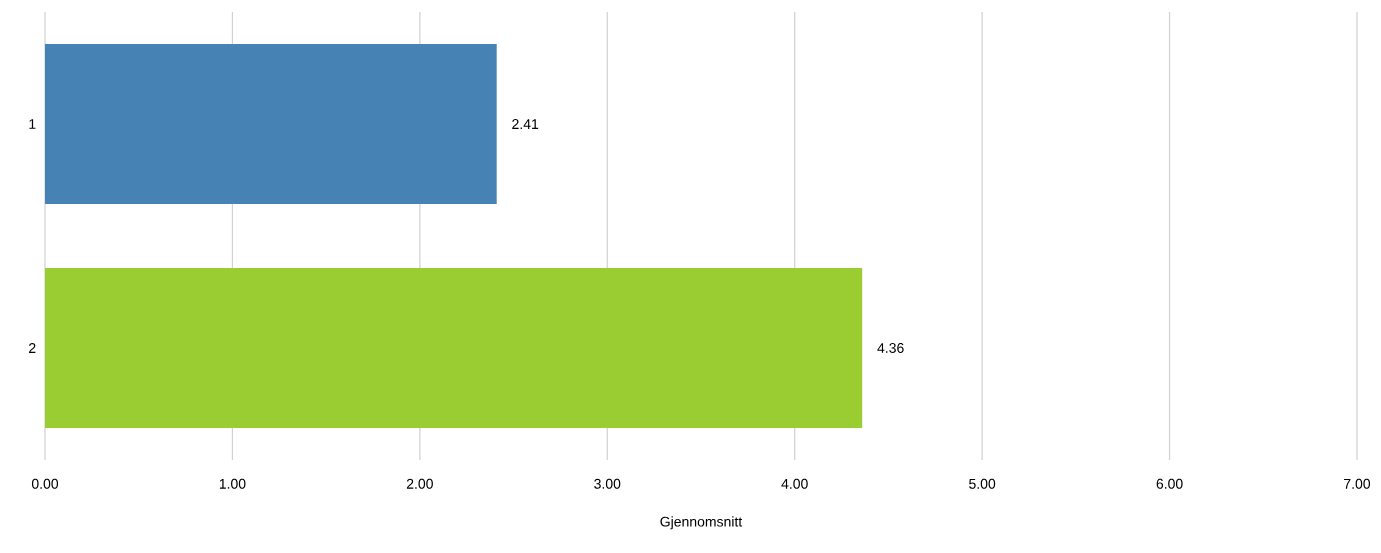 This screenshot has width=1381, height=553. Describe the element at coordinates (419, 483) in the screenshot. I see `x-tick-label: 2.00` at that location.